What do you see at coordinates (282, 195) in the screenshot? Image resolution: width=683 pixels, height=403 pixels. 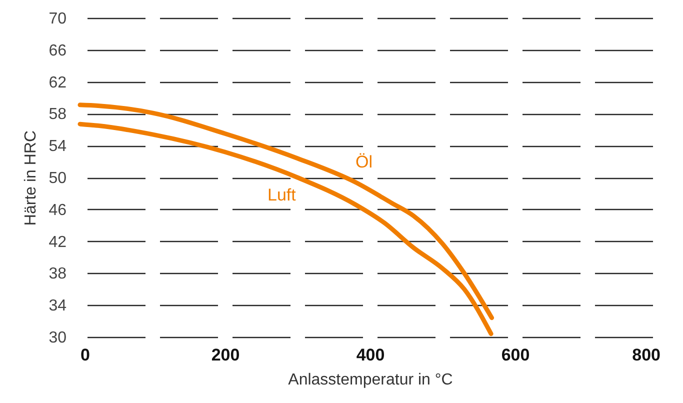 I see `series-label: Luft` at bounding box center [282, 195].